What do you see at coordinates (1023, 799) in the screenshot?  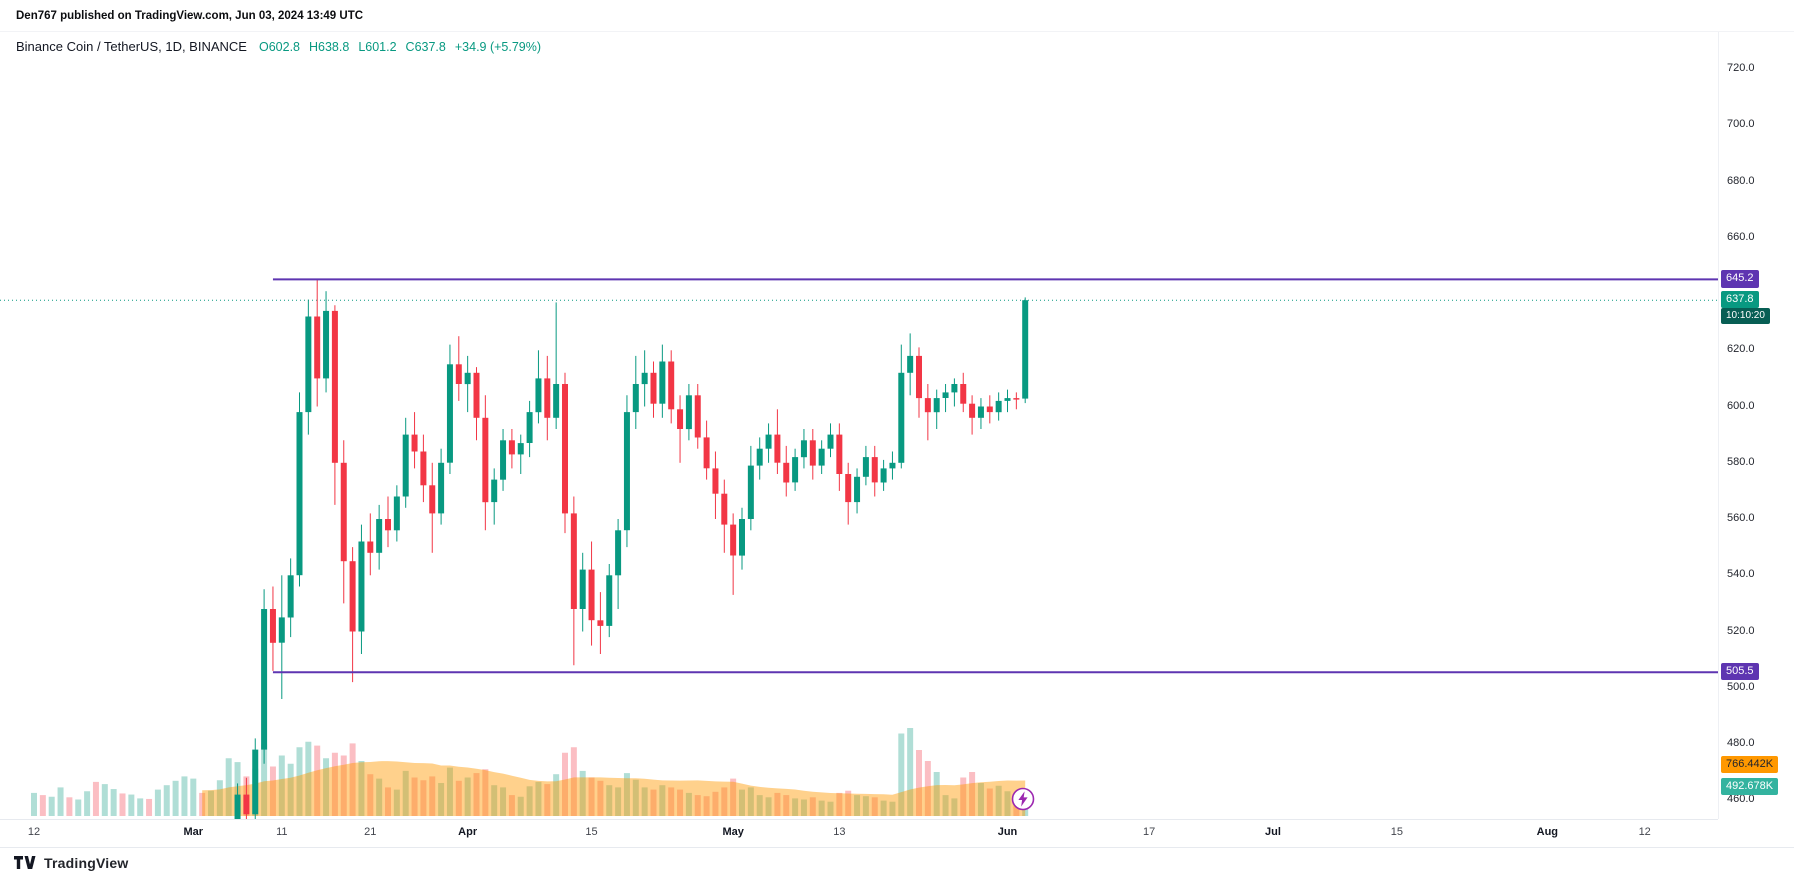 I see `lightning-icon` at bounding box center [1023, 799].